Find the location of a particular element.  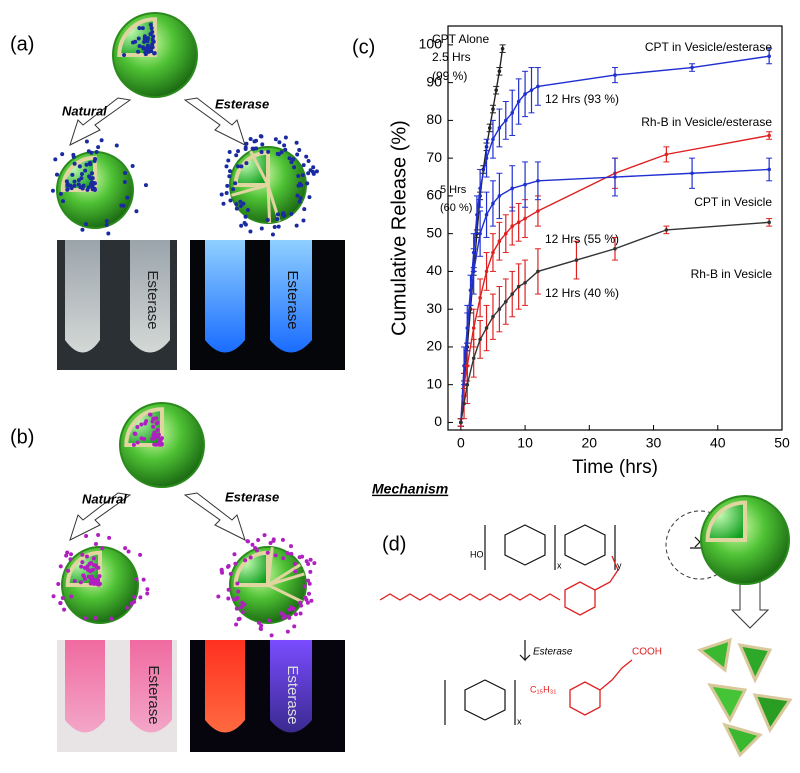

tube-label: Esterase is located at coordinates (292, 694).